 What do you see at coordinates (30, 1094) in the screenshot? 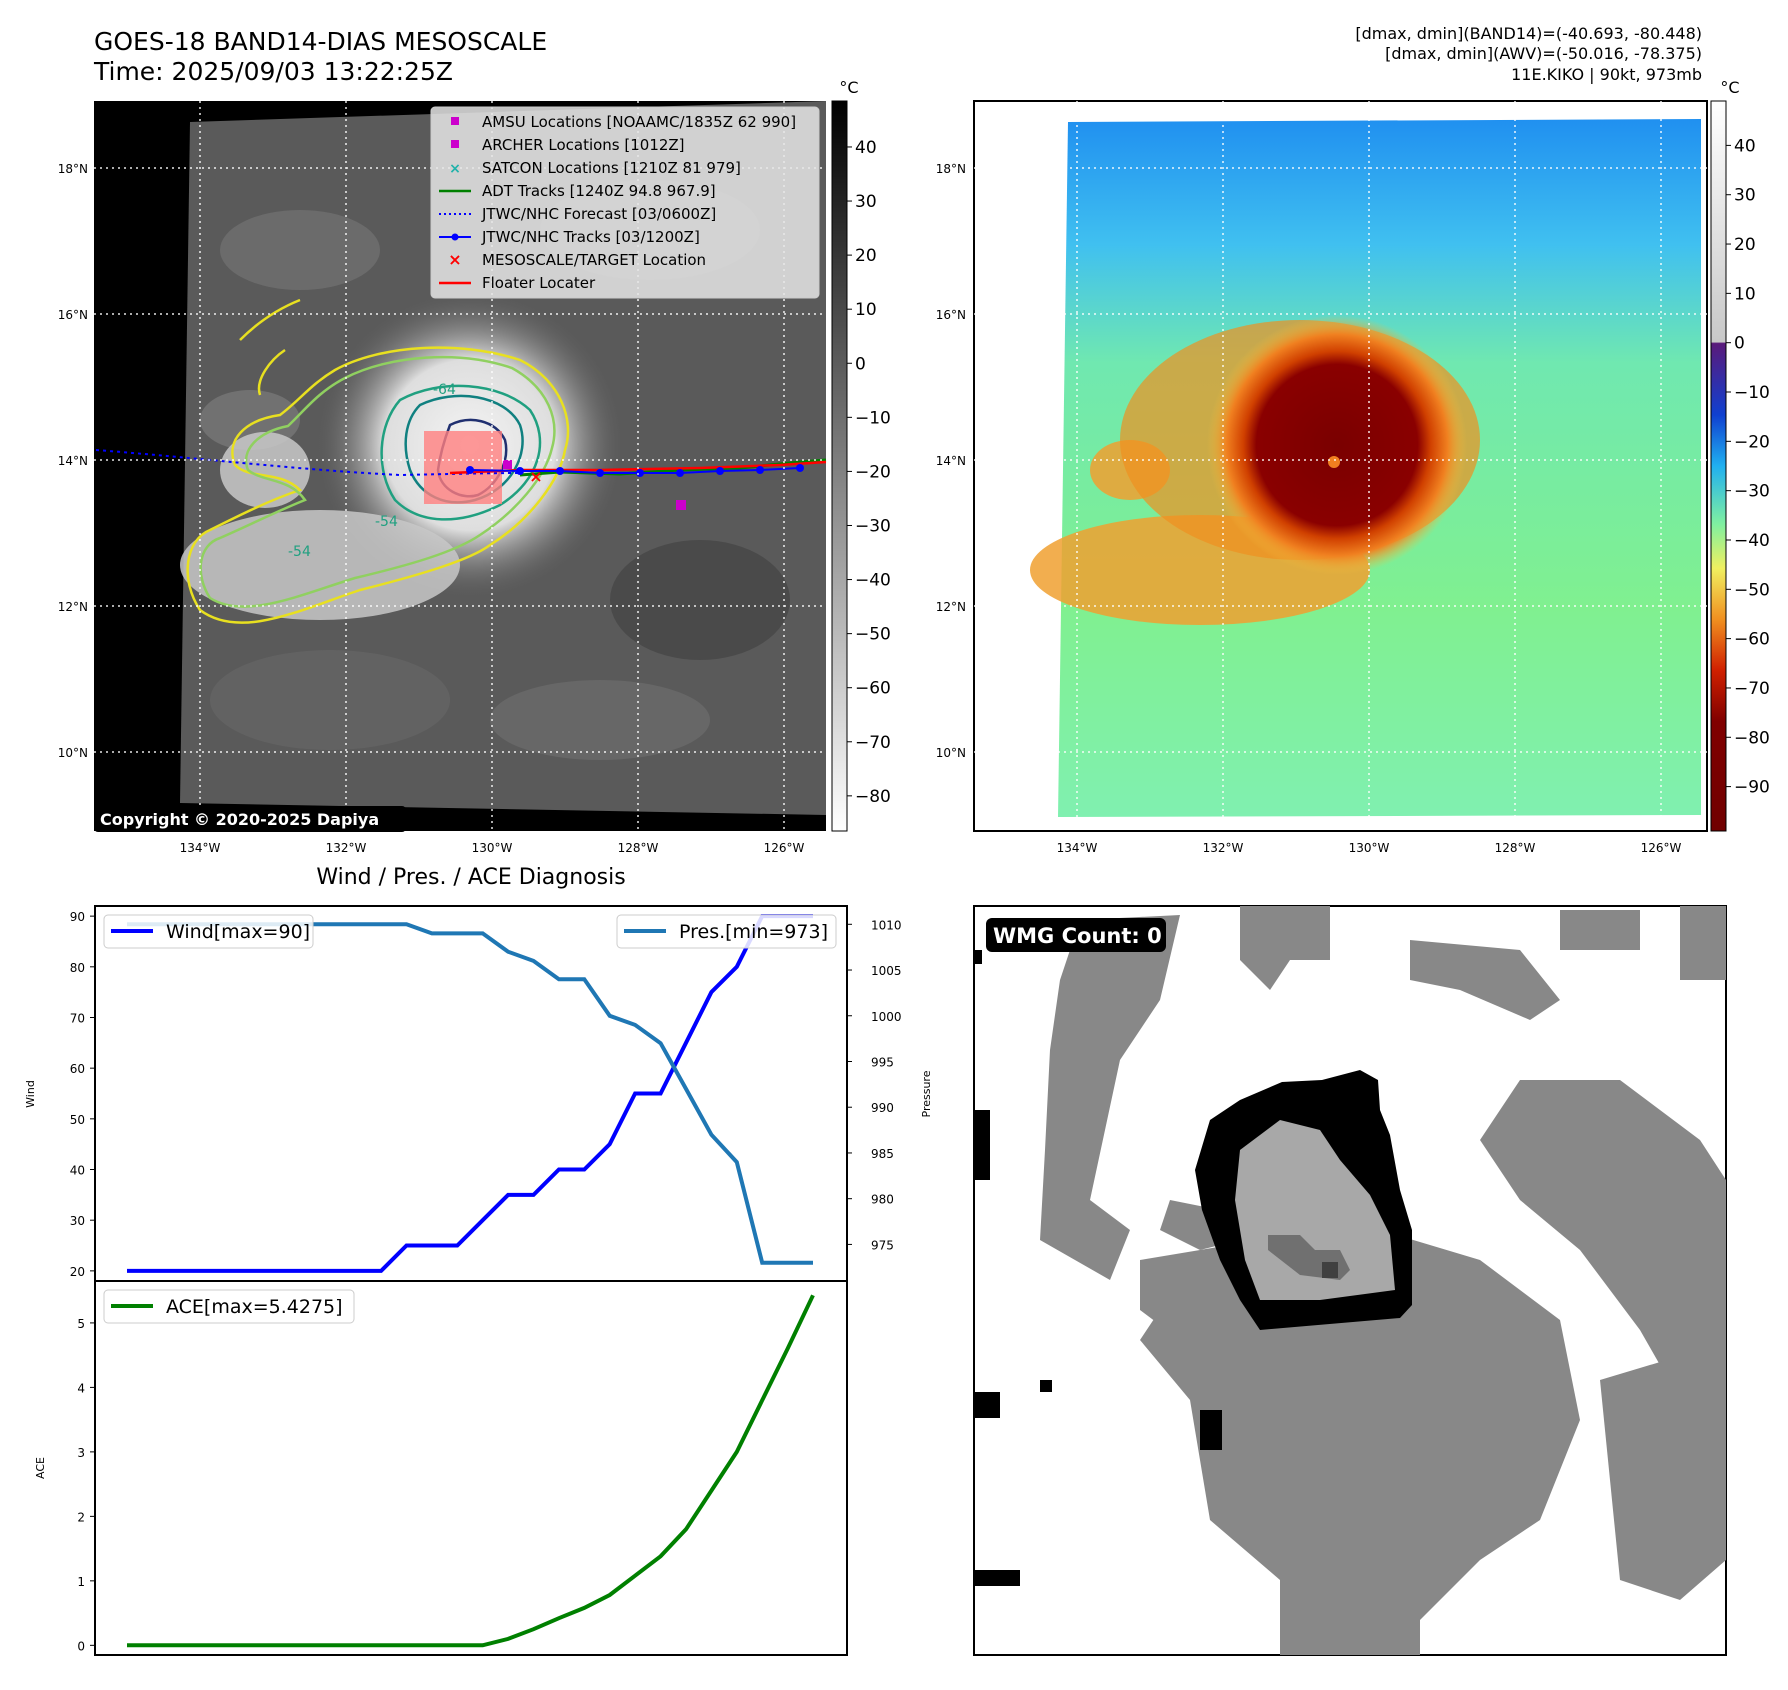
I see `wind-axis-label: Wind` at bounding box center [30, 1094].